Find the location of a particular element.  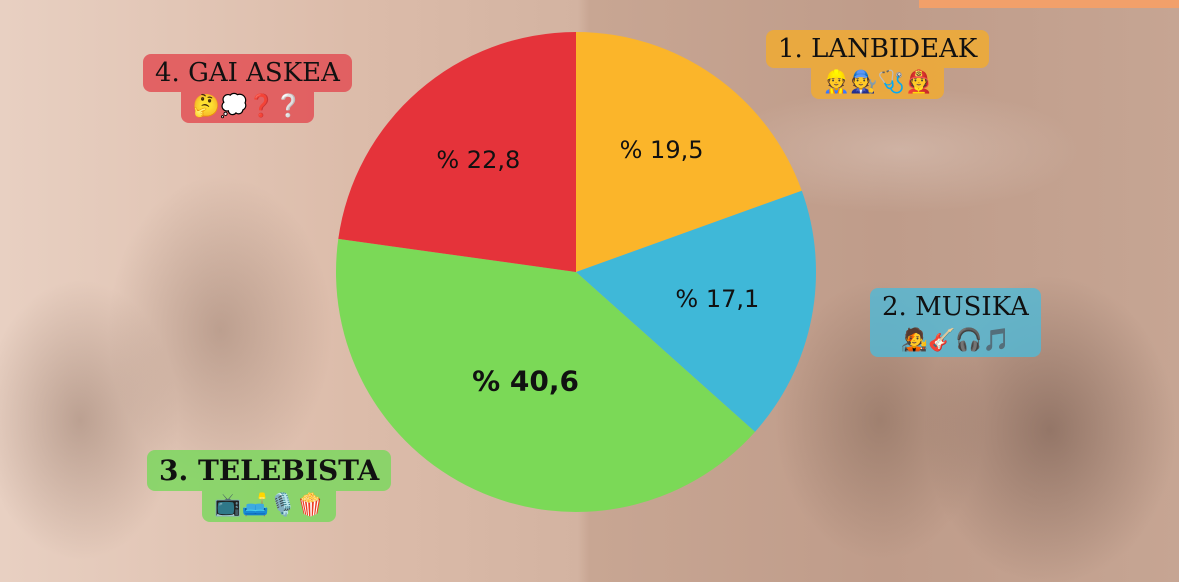

pie-slice-lanbideak is located at coordinates (689, 152).